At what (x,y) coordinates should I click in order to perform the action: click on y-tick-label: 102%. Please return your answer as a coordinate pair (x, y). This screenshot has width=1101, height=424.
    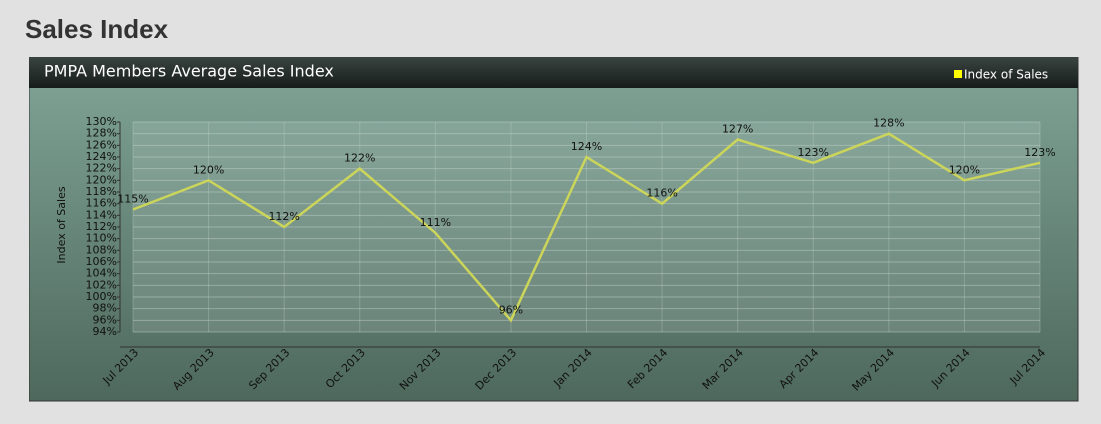
    Looking at the image, I should click on (101, 284).